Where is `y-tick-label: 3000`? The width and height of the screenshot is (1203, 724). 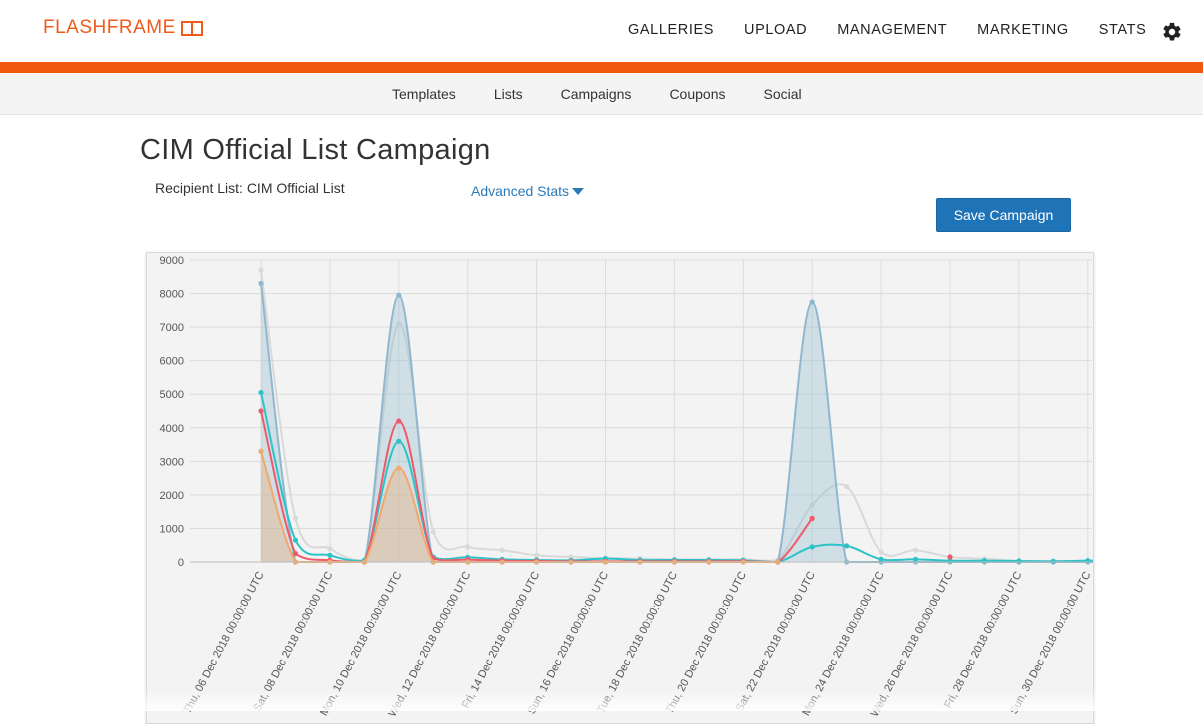 y-tick-label: 3000 is located at coordinates (172, 462).